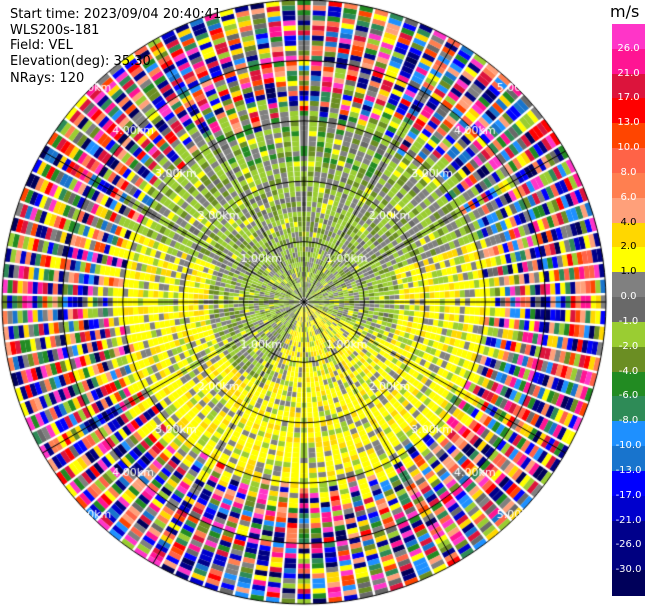 Image resolution: width=647 pixels, height=607 pixels. I want to click on colorbar-unit: m/s, so click(625, 11).